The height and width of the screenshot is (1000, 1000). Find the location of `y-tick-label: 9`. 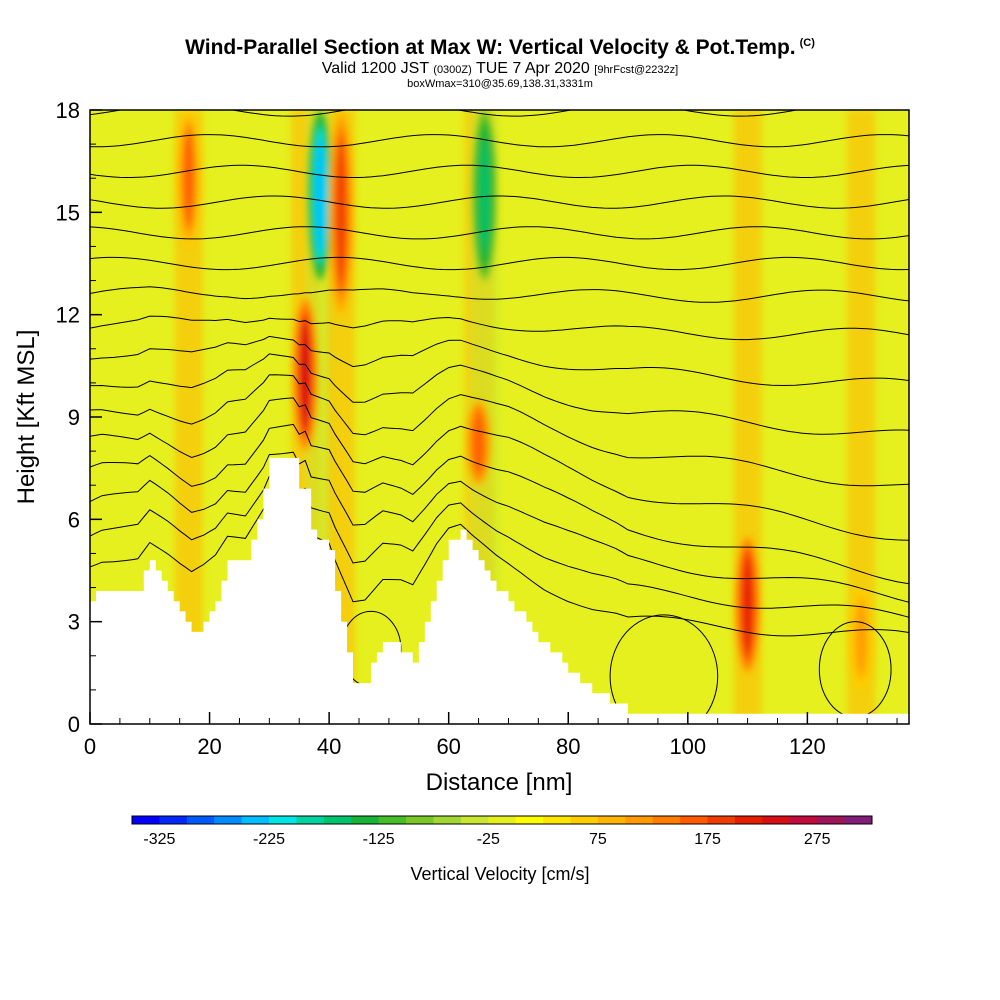

y-tick-label: 9 is located at coordinates (74, 417).